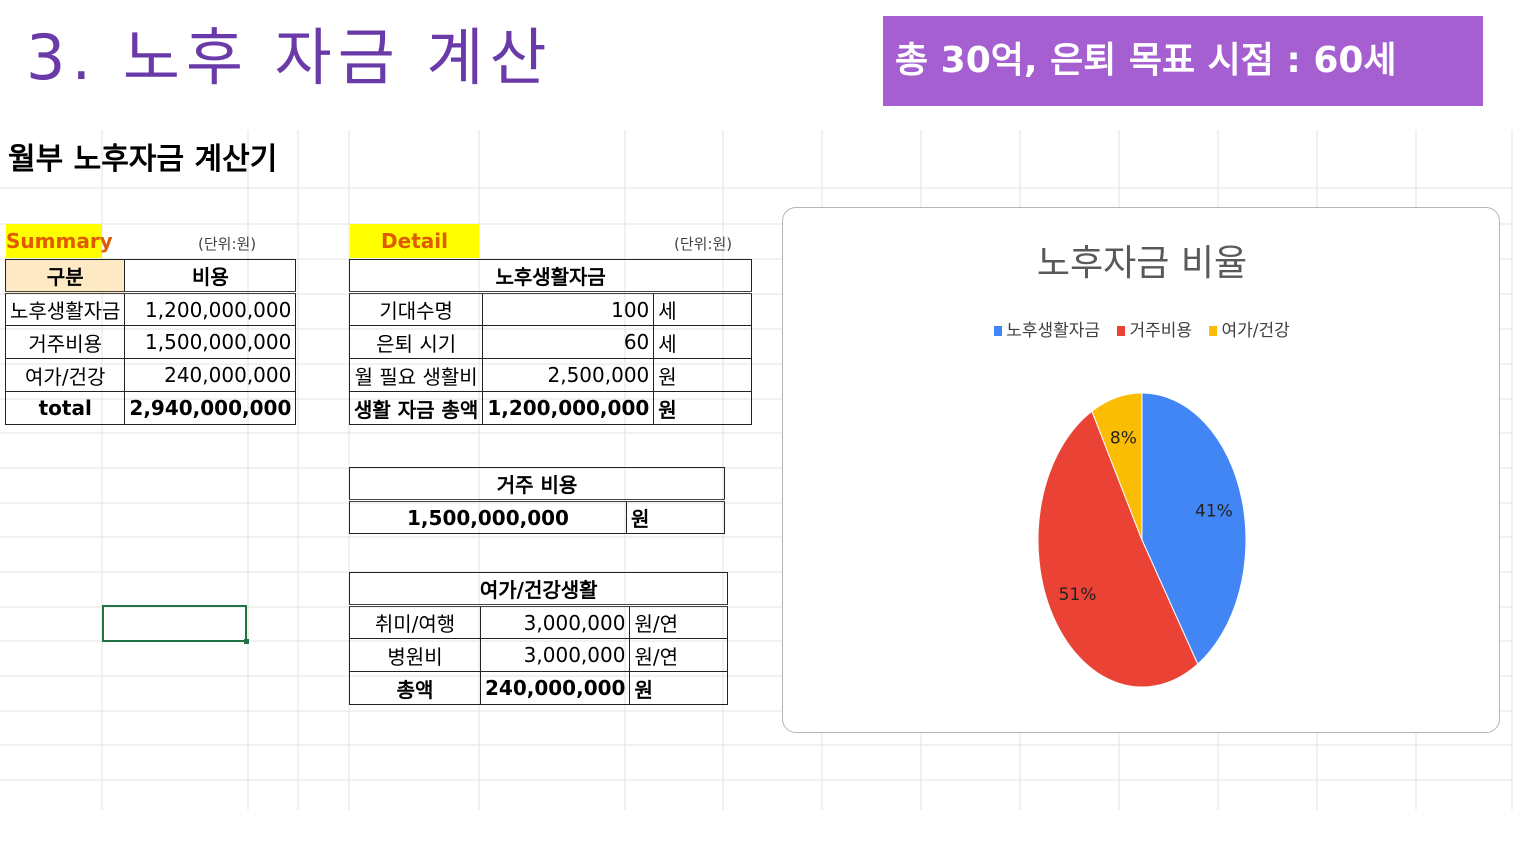  Describe the element at coordinates (1214, 511) in the screenshot. I see `pie-data-label: 41%` at that location.